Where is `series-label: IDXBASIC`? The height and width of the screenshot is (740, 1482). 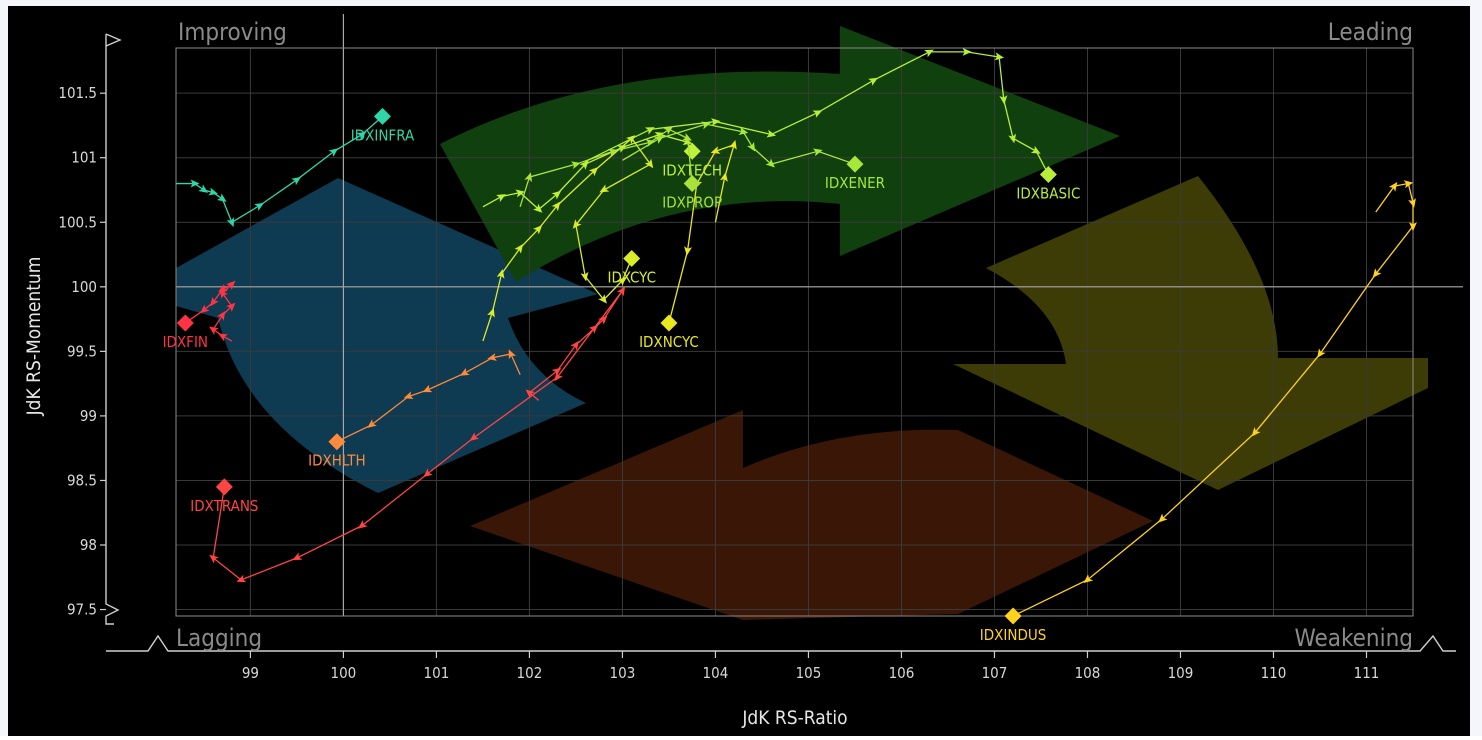 series-label: IDXBASIC is located at coordinates (1048, 194).